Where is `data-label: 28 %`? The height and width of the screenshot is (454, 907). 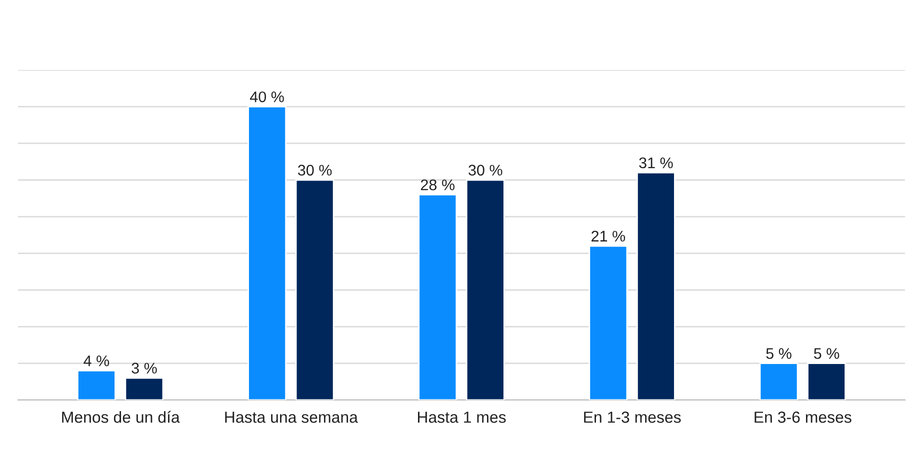
data-label: 28 % is located at coordinates (437, 184).